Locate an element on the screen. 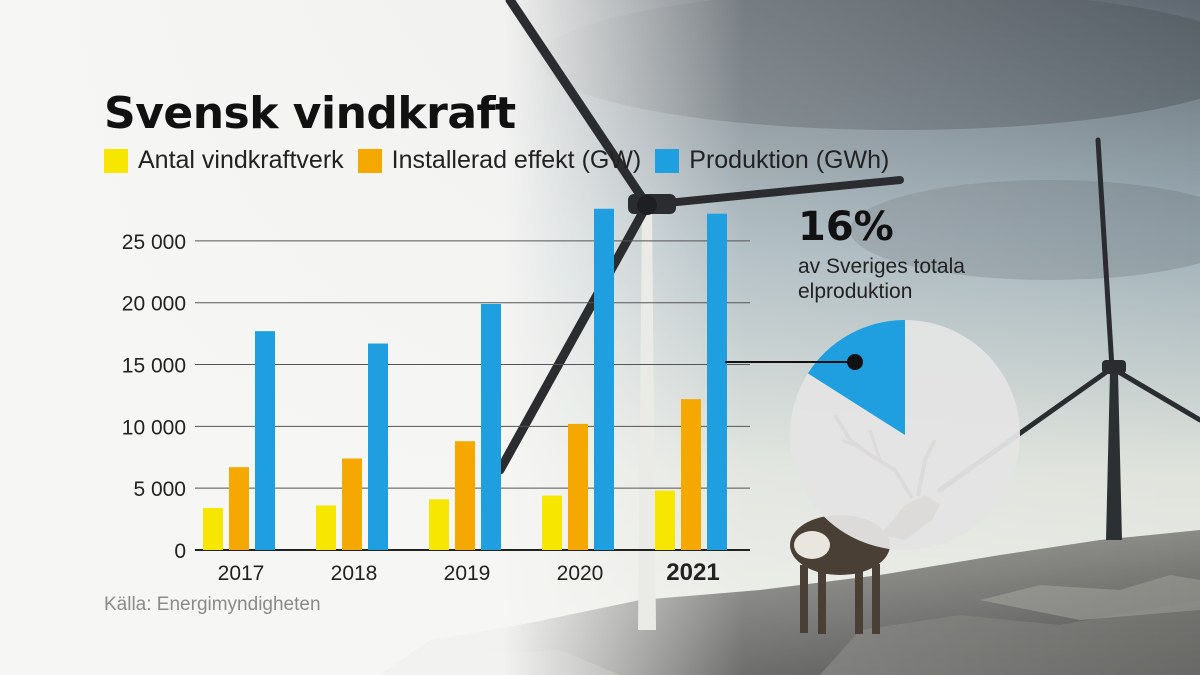  legend-item-effekt: Installerad effekt (GW) is located at coordinates (499, 160).